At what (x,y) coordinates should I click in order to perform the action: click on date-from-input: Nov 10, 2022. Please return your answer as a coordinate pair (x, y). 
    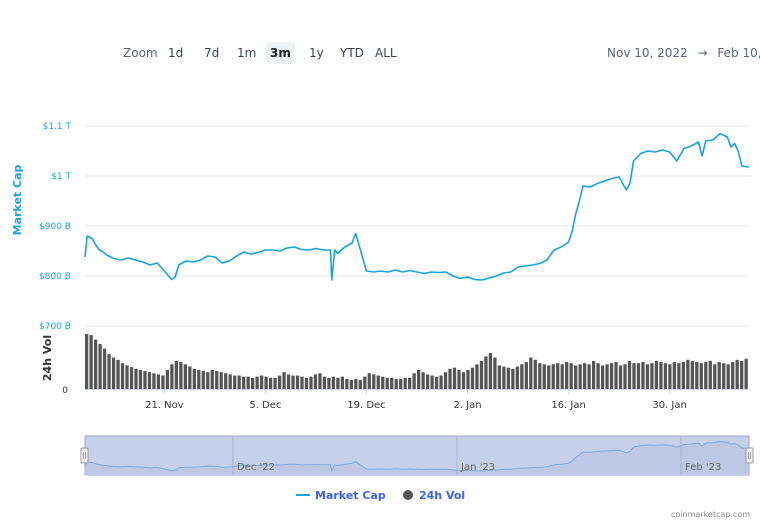
    Looking at the image, I should click on (647, 53).